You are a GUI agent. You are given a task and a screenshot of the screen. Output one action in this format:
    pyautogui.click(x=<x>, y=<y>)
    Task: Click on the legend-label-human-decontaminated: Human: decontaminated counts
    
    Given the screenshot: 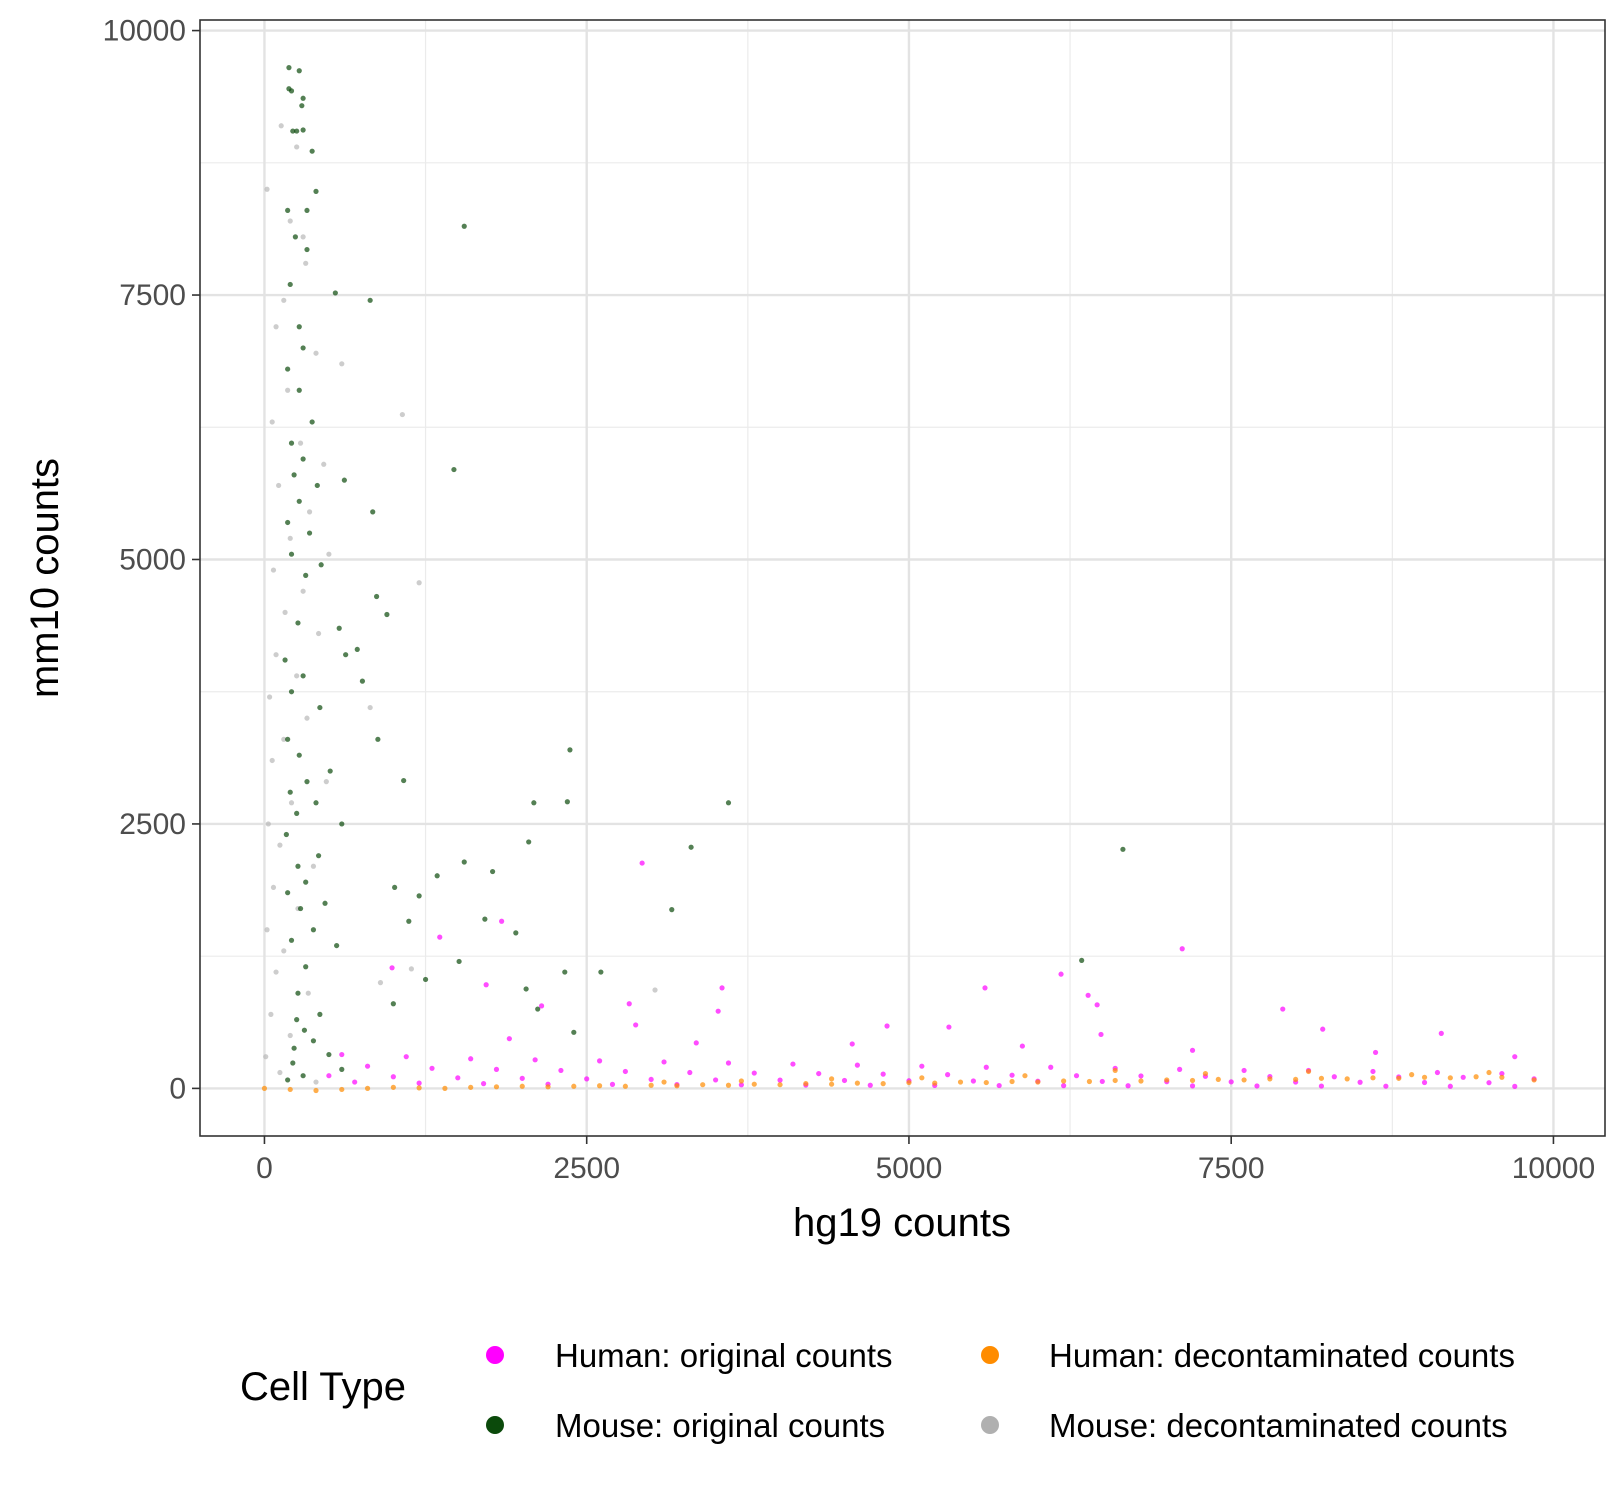 What is the action you would take?
    pyautogui.click(x=1282, y=1355)
    